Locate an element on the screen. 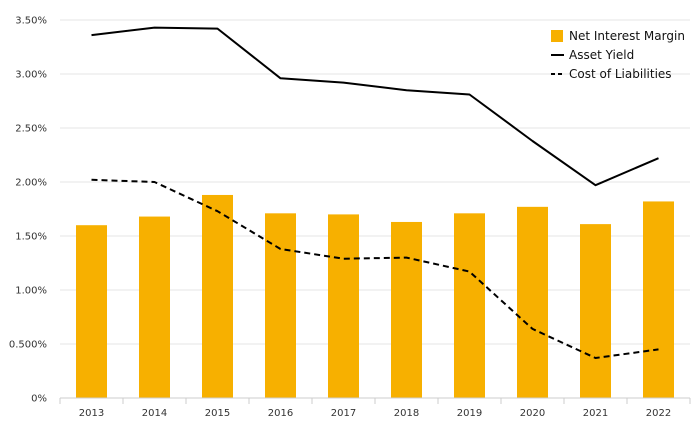  y-tick-label: 3.50% is located at coordinates (31, 21).